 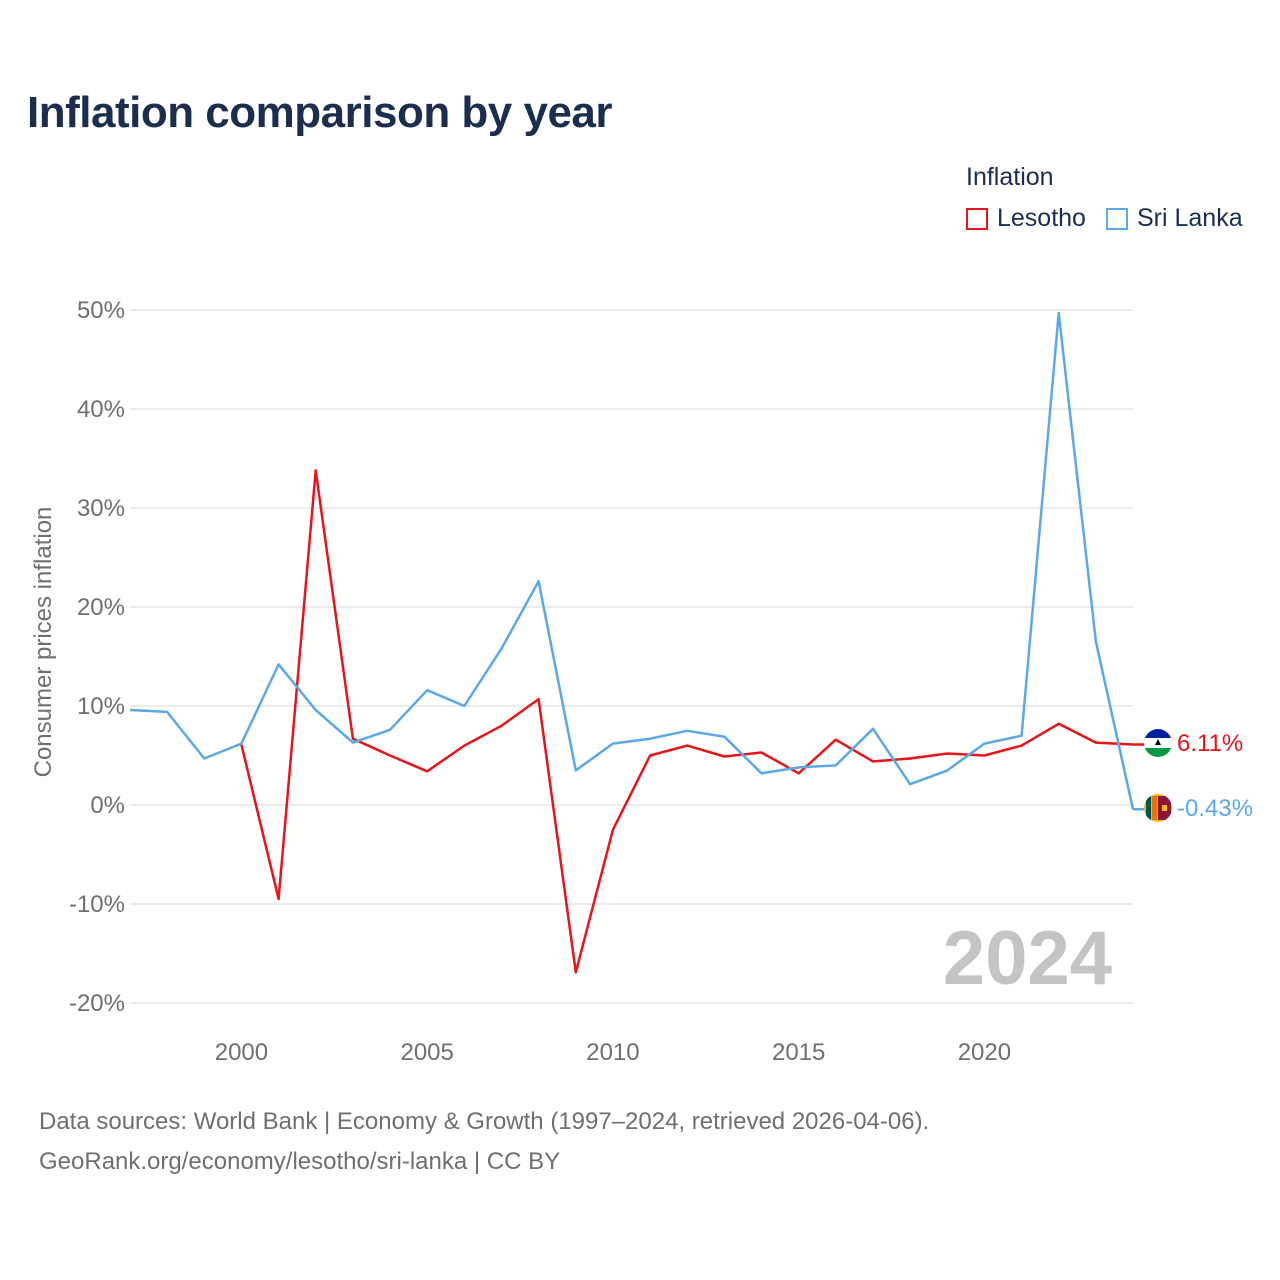 I want to click on y-tick-label: 0%, so click(x=107, y=805).